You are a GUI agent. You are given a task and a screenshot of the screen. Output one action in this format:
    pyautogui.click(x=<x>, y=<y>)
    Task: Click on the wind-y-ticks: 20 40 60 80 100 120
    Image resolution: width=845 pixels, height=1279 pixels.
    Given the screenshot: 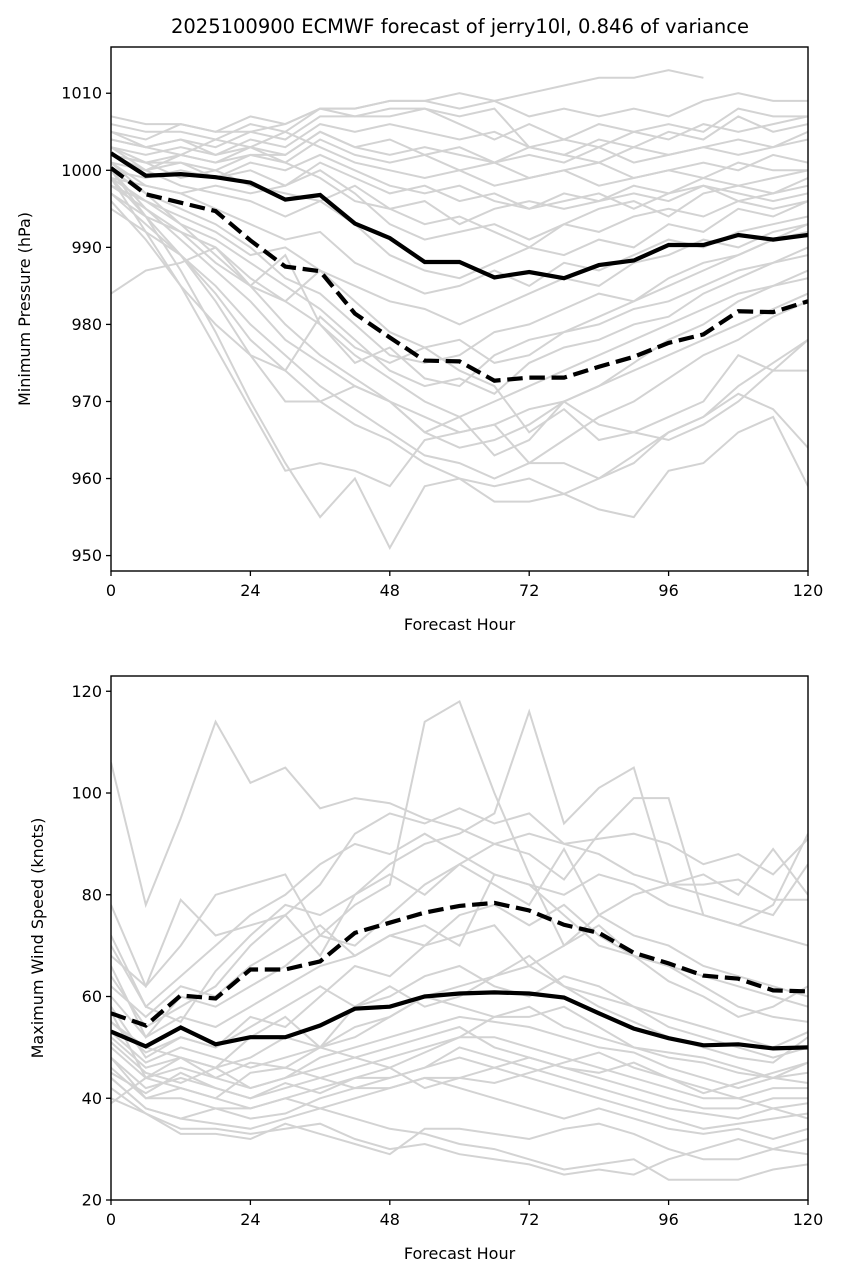 What is the action you would take?
    pyautogui.click(x=91, y=946)
    